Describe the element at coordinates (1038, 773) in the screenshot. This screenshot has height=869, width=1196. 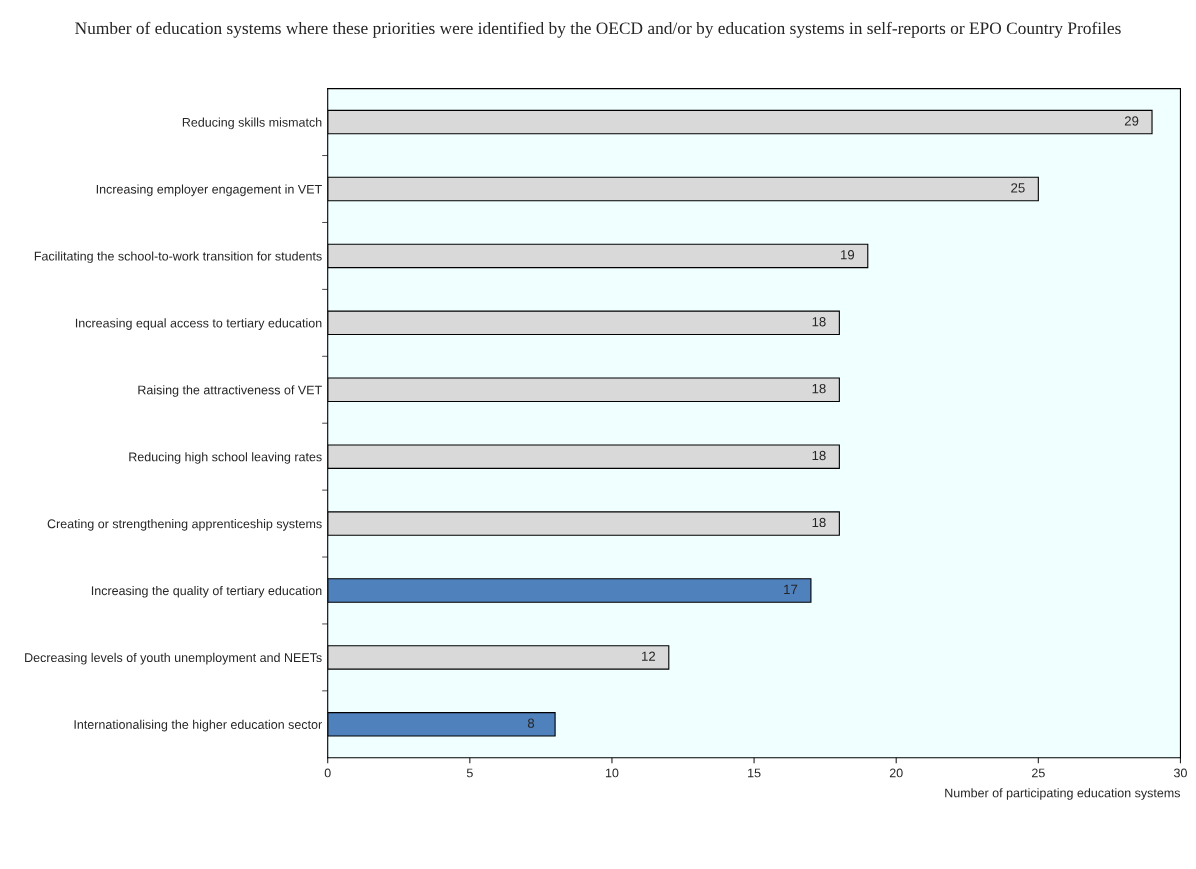
I see `x-tick-label: 25` at that location.